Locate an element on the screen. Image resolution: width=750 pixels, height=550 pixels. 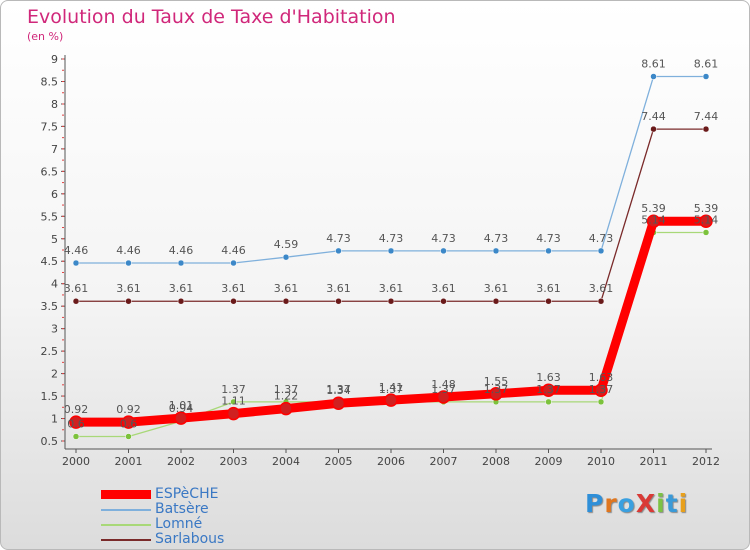
data-label: 8.61 is located at coordinates (706, 64).